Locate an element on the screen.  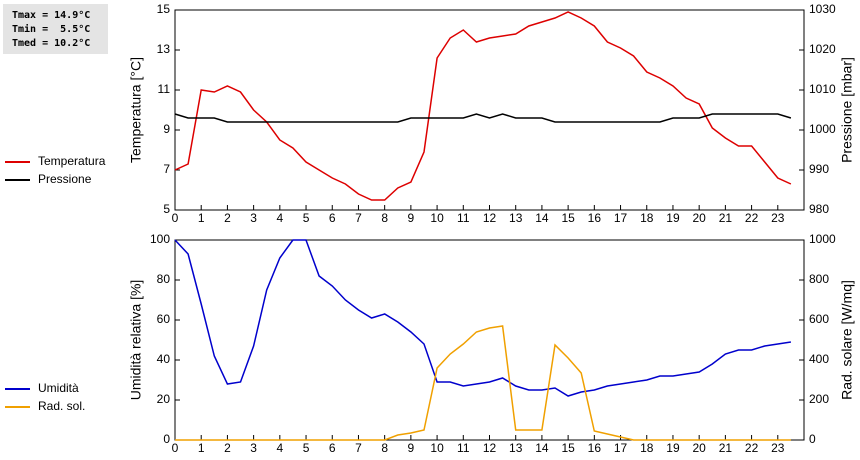
y2-tick-label: 1020 is located at coordinates (822, 49).